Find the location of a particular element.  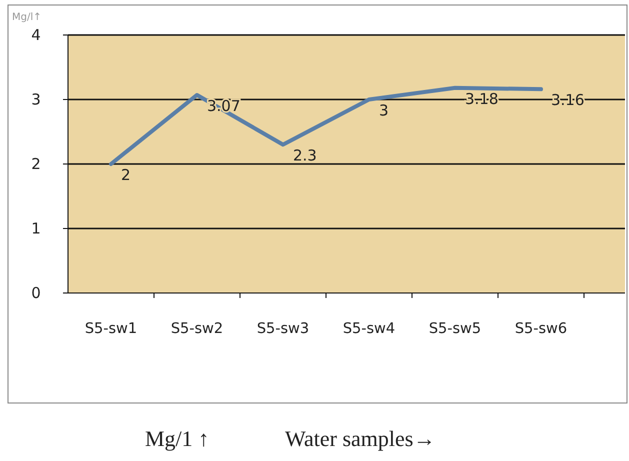

y-tick-label: 2 is located at coordinates (36, 164).